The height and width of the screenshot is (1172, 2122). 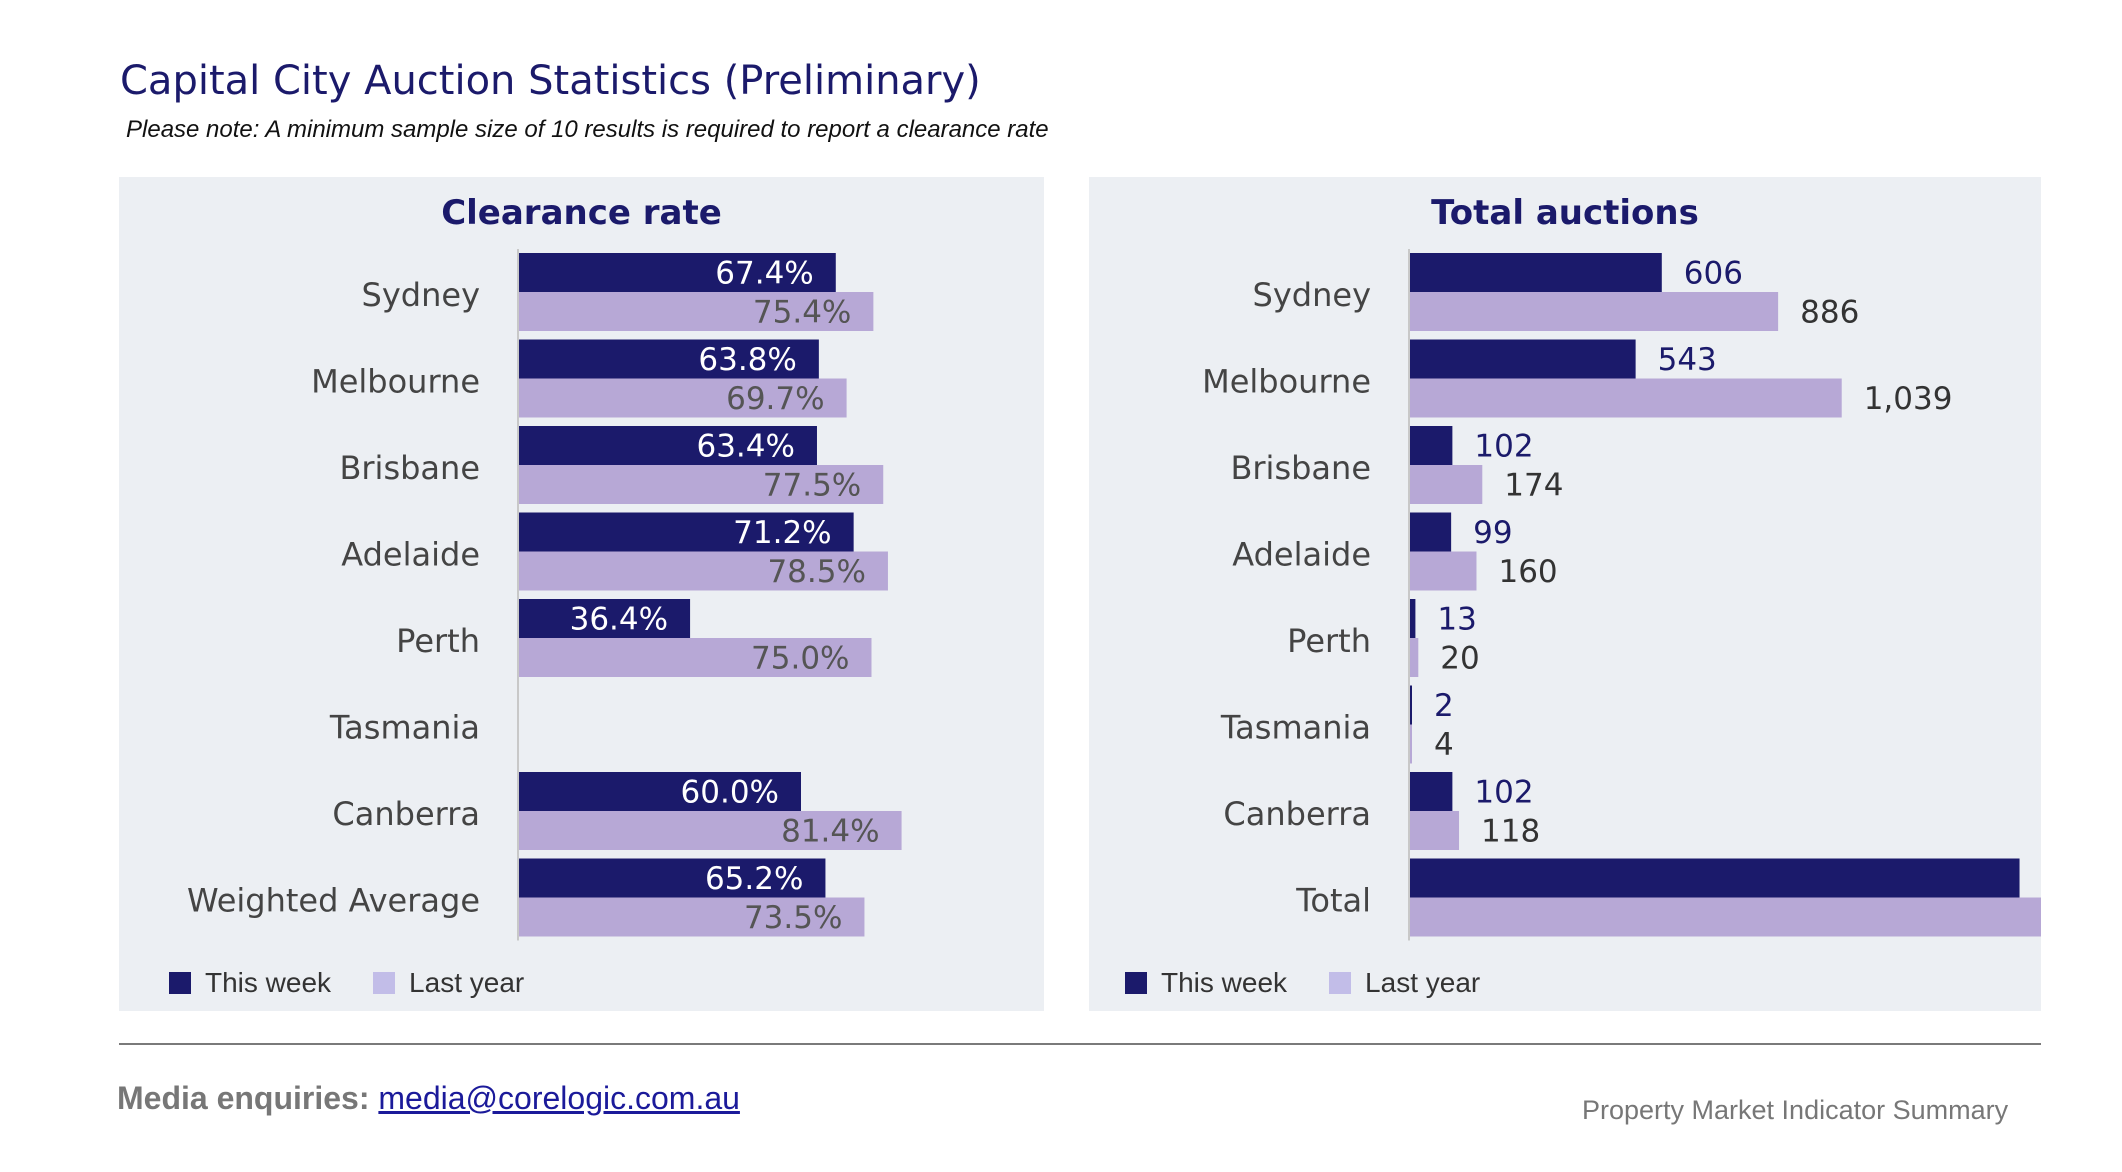 What do you see at coordinates (672, 878) in the screenshot?
I see `bar-this-week-weighted-average` at bounding box center [672, 878].